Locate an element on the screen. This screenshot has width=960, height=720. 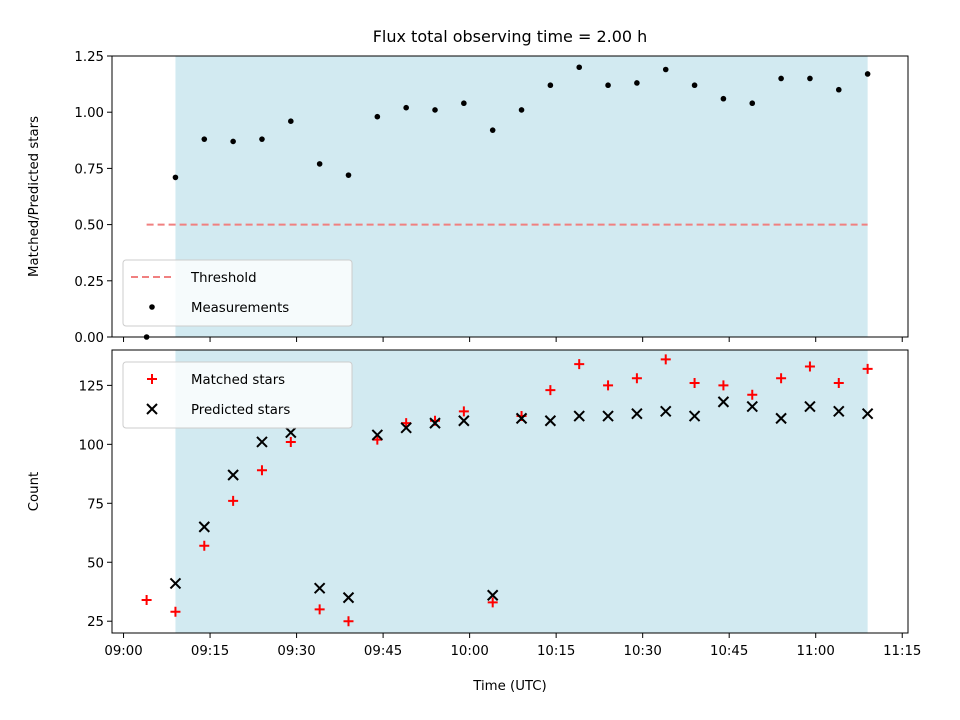
x-tick-label: 11:00 is located at coordinates (816, 651).